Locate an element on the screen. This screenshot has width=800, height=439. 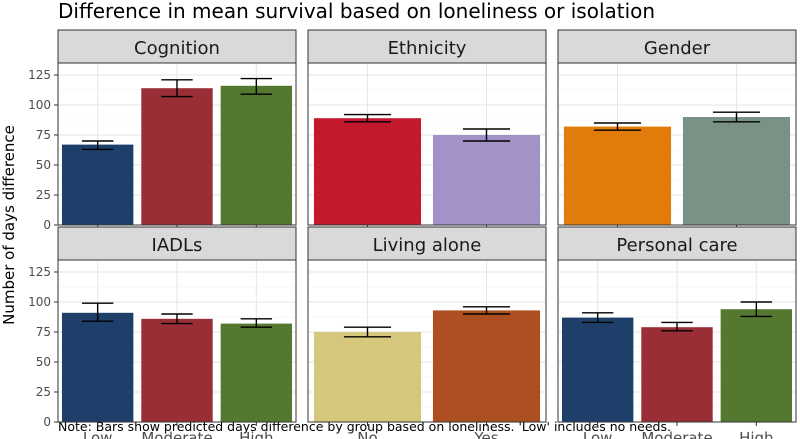
panel-strip-label: Ethnicity is located at coordinates (427, 48).